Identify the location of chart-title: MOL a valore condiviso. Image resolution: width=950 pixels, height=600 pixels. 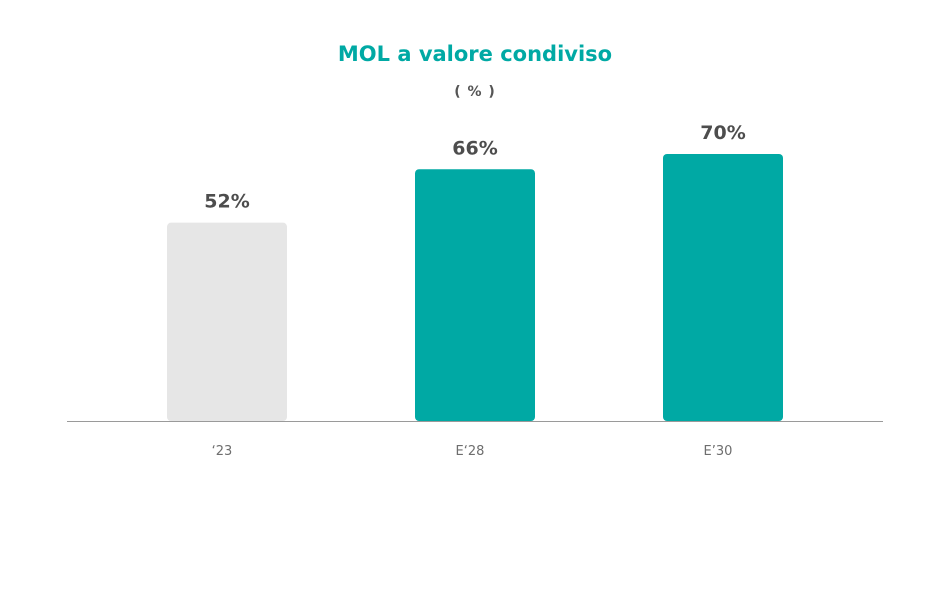
(475, 54).